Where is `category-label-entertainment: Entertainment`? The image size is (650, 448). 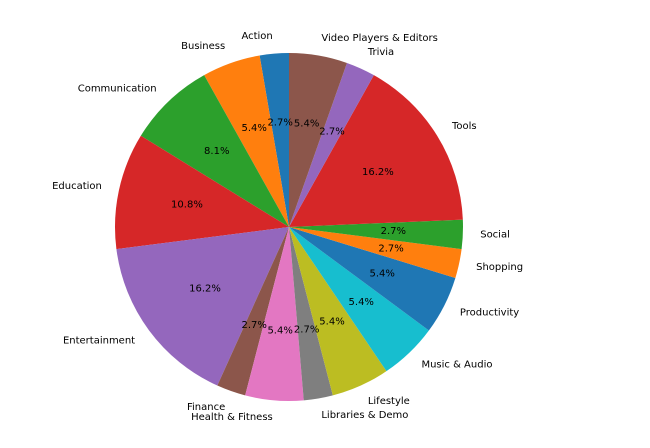 category-label-entertainment: Entertainment is located at coordinates (99, 340).